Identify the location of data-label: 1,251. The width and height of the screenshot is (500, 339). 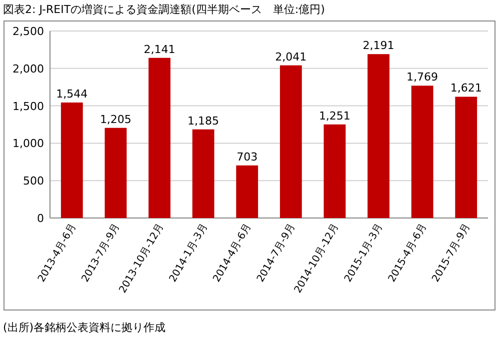
(334, 115).